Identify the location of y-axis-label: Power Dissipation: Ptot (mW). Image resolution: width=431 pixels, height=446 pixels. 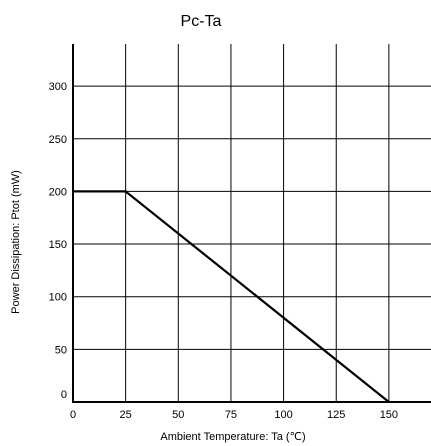
(16, 242).